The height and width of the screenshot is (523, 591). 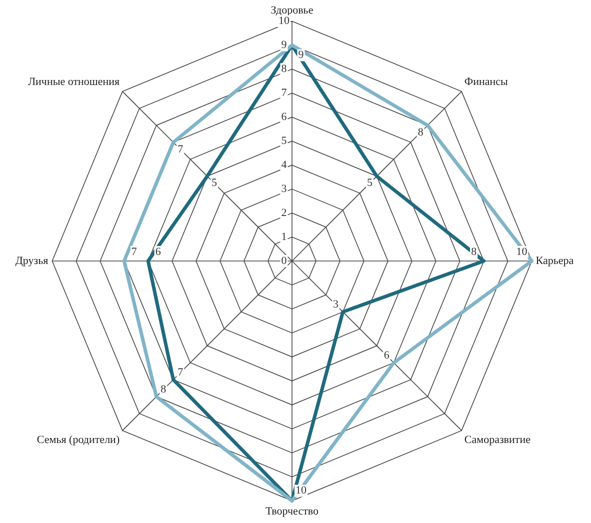 I want to click on spoke-label: Личные отношения, so click(x=74, y=82).